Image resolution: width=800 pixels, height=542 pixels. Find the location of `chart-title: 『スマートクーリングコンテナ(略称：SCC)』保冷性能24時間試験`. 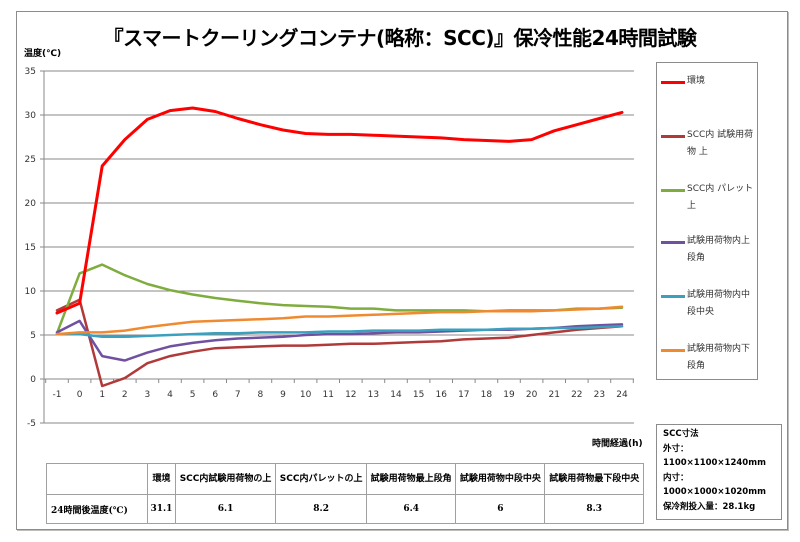

chart-title: 『スマートクーリングコンテナ(略称：SCC)』保冷性能24時間試験 is located at coordinates (400, 38).